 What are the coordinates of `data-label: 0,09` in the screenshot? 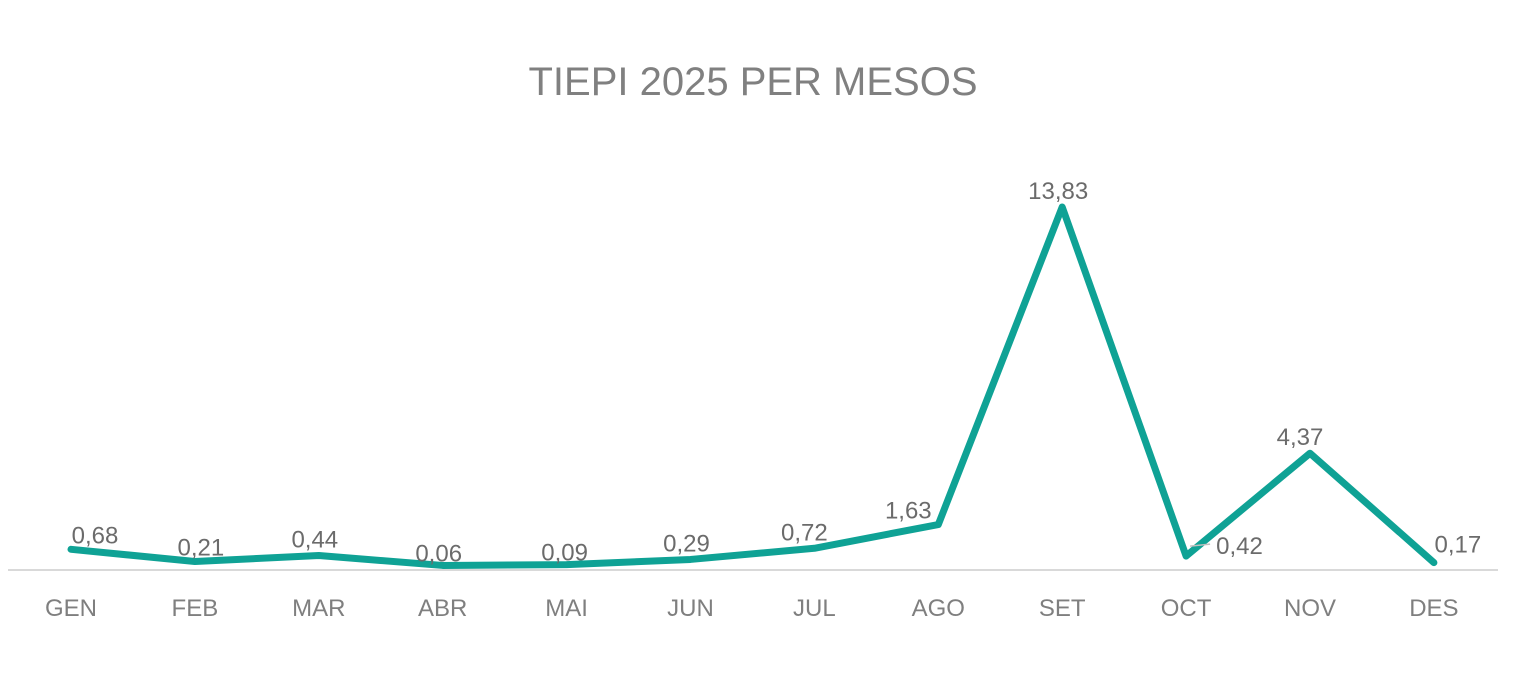 It's located at (564, 553).